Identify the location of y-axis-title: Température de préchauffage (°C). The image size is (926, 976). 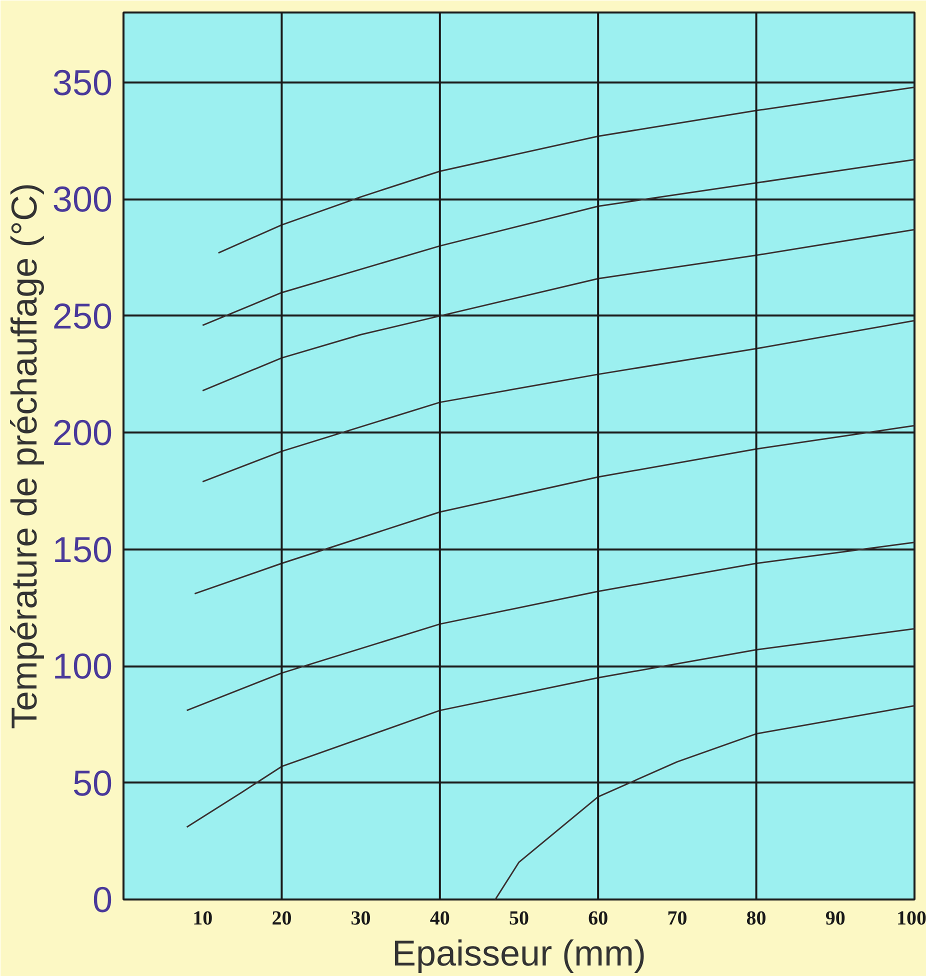
(23, 456).